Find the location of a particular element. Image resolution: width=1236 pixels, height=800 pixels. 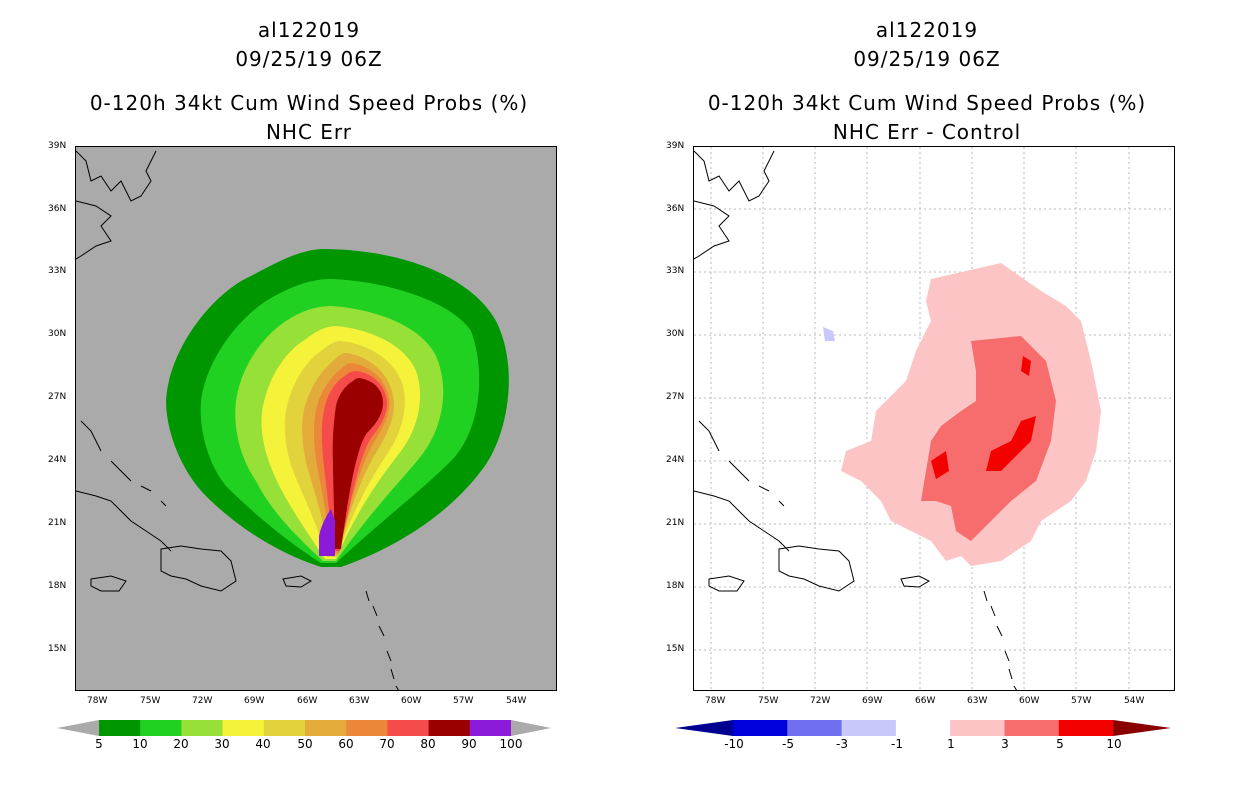

right-lon-tick: 66W is located at coordinates (925, 701).